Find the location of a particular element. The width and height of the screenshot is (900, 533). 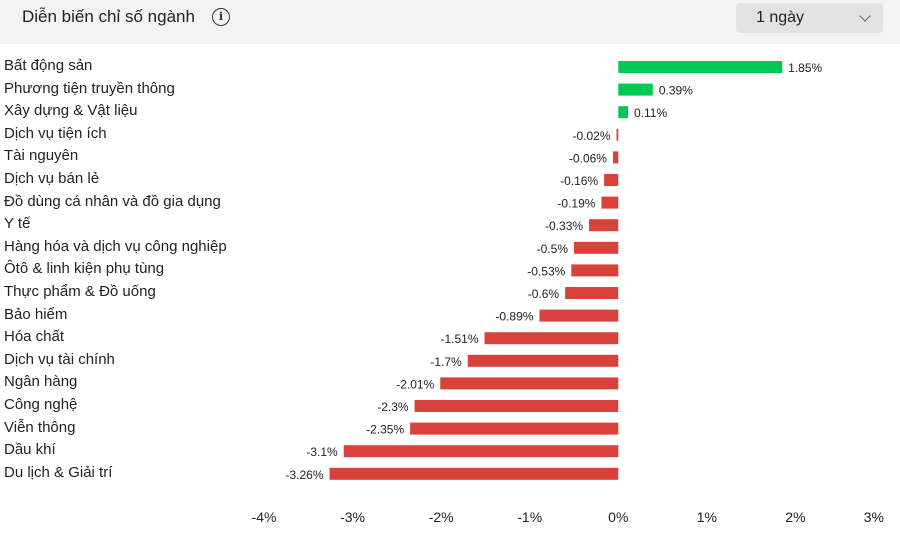

sector-label: Thực phẩm & Đồ uống is located at coordinates (80, 291).